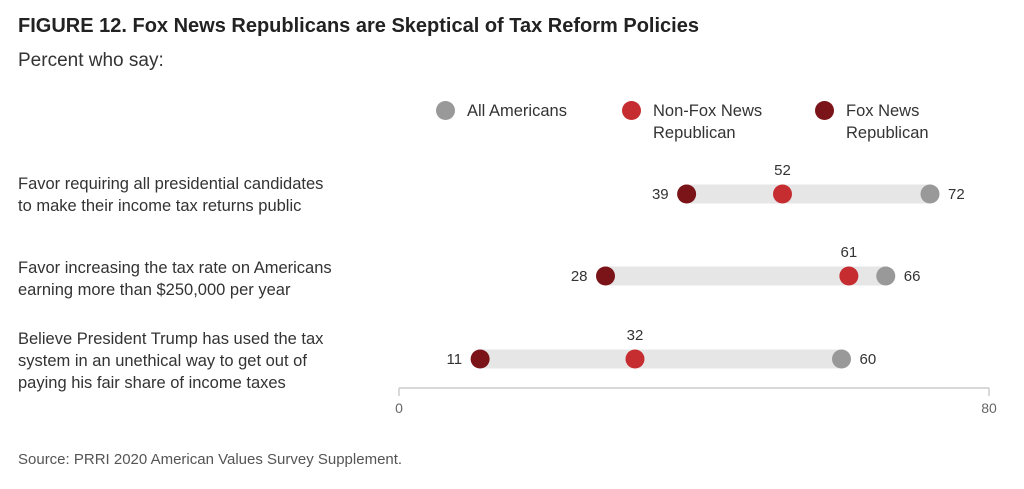  What do you see at coordinates (91, 60) in the screenshot?
I see `chart-subtitle: Percent who say:` at bounding box center [91, 60].